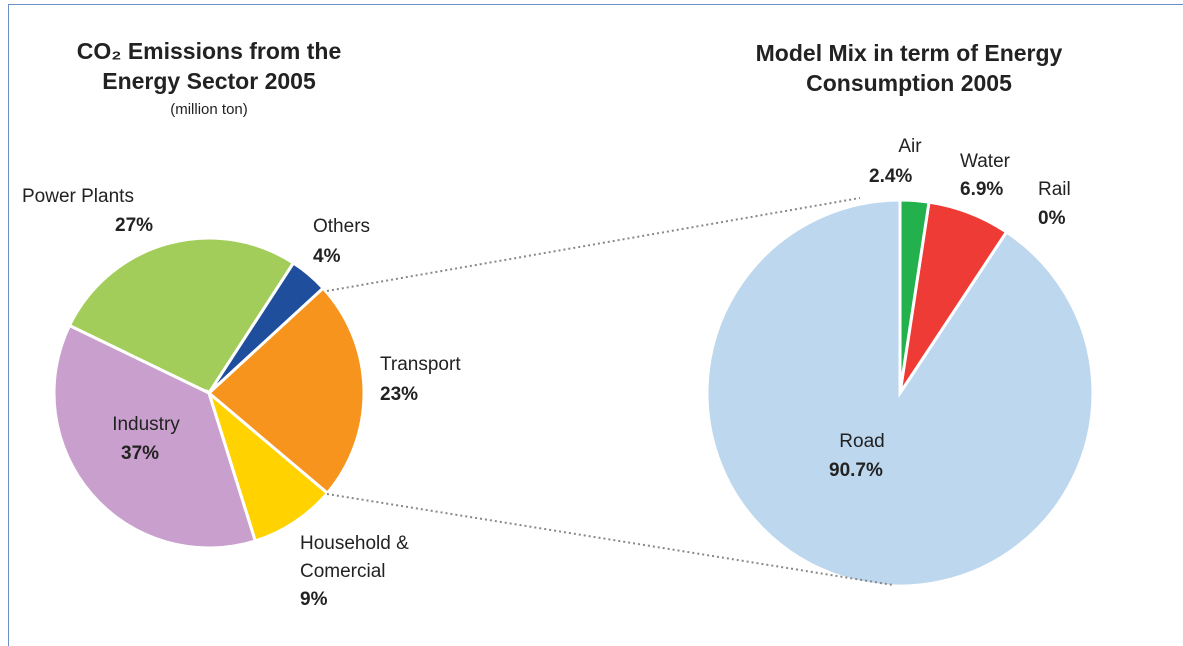 Image resolution: width=1183 pixels, height=646 pixels. I want to click on slice-label: Water, so click(985, 161).